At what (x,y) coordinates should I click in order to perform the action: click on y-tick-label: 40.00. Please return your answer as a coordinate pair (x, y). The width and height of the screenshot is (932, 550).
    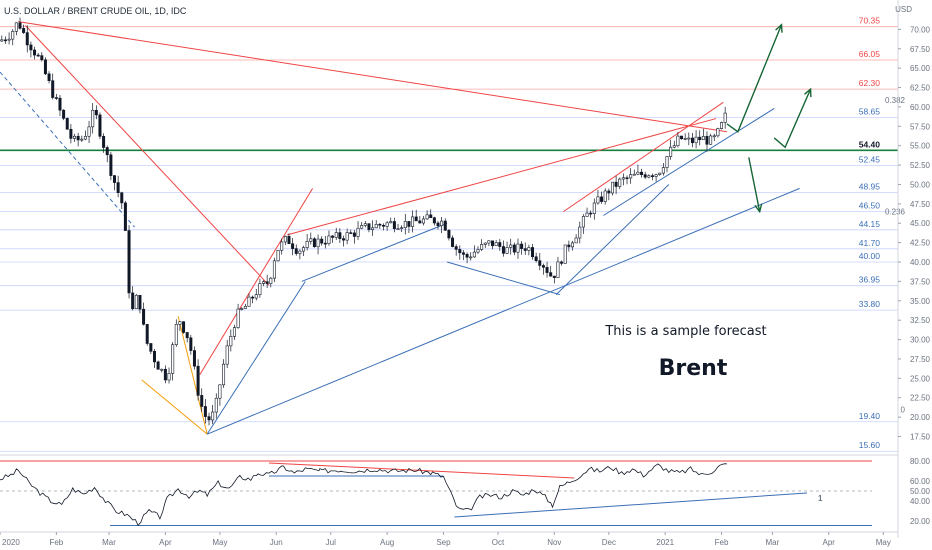
    Looking at the image, I should click on (920, 262).